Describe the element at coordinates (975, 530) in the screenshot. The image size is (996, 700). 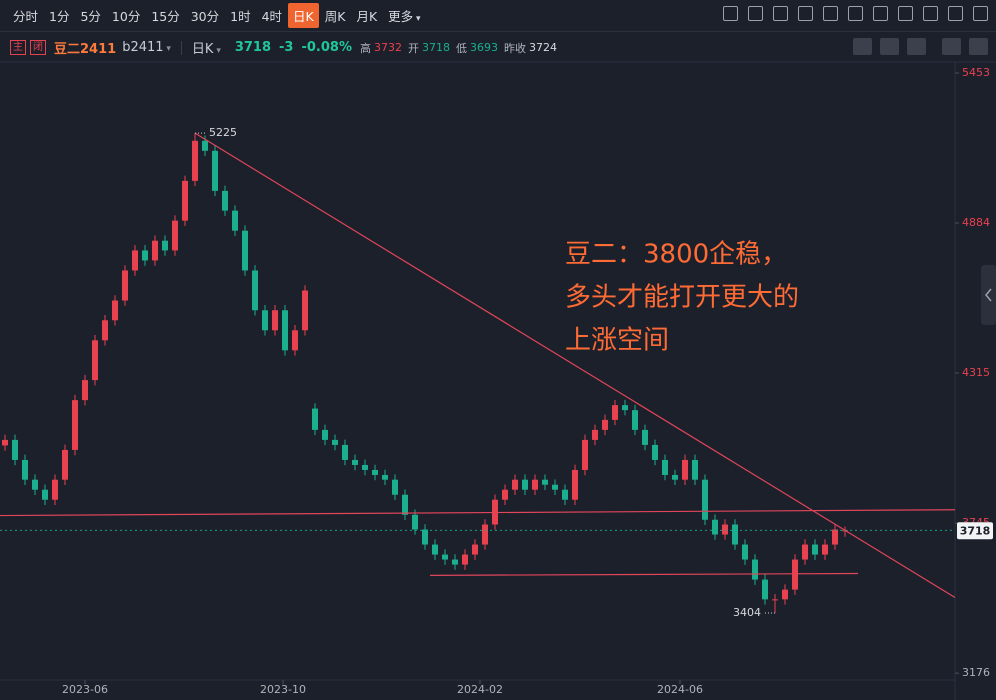
I see `price-tag-label: 3718` at that location.